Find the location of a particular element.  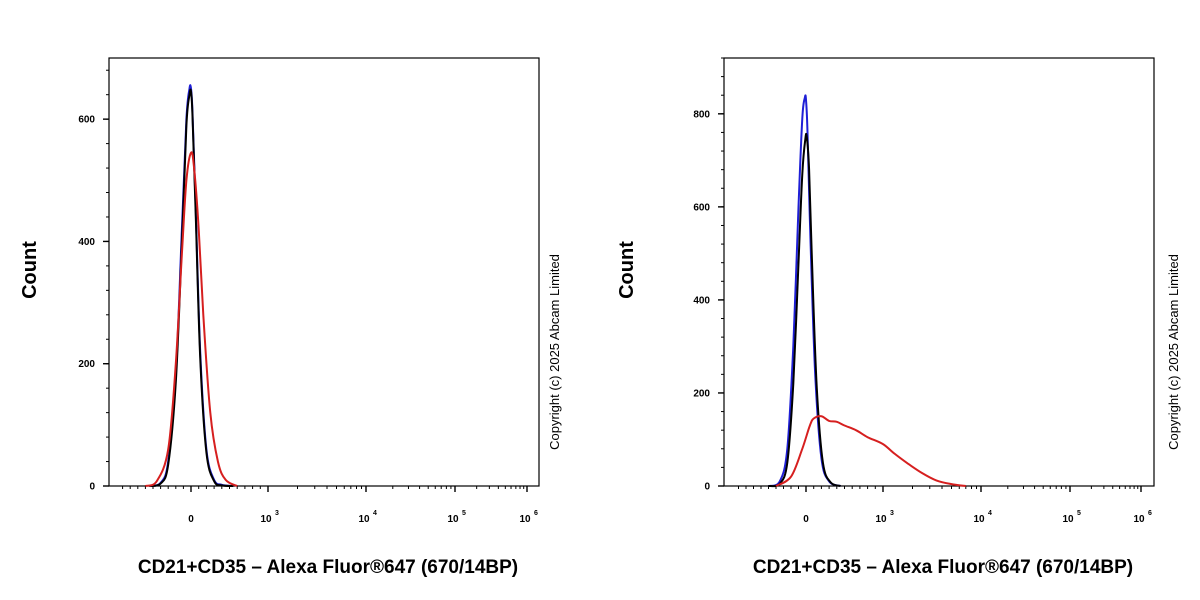

y-tick-label: 800 is located at coordinates (701, 114).